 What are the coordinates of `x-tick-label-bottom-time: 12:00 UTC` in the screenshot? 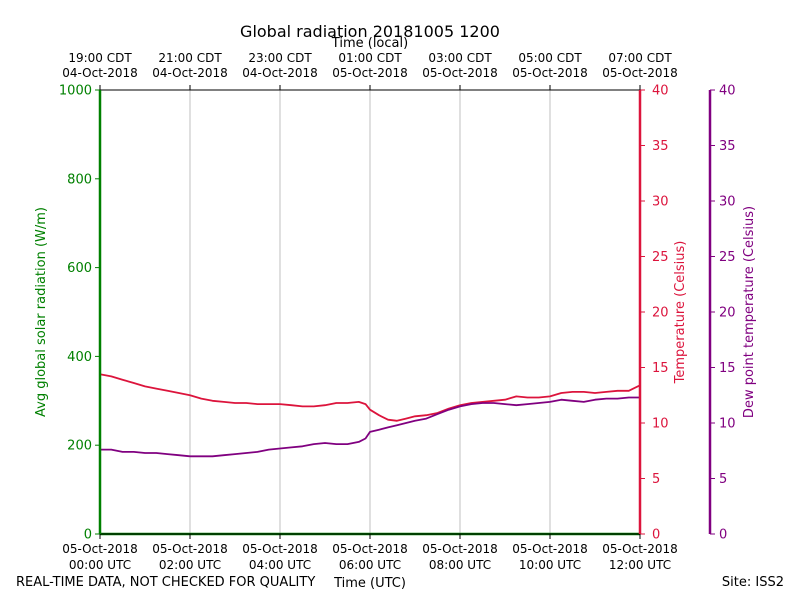 It's located at (640, 565).